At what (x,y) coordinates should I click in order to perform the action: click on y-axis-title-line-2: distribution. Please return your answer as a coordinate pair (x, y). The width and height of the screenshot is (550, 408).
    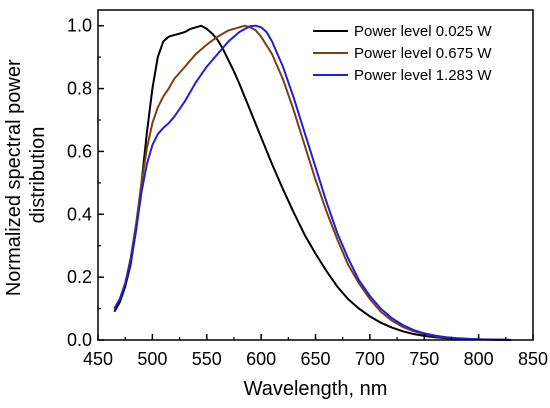
    Looking at the image, I should click on (38, 175).